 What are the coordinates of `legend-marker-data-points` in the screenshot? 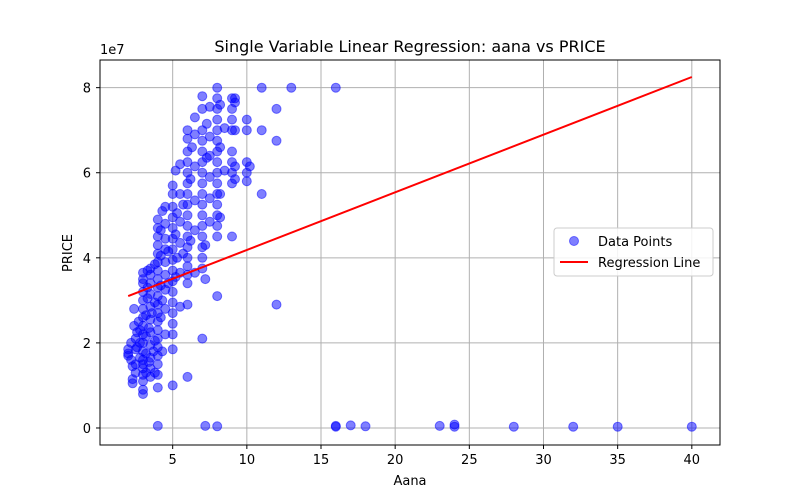 It's located at (574, 241).